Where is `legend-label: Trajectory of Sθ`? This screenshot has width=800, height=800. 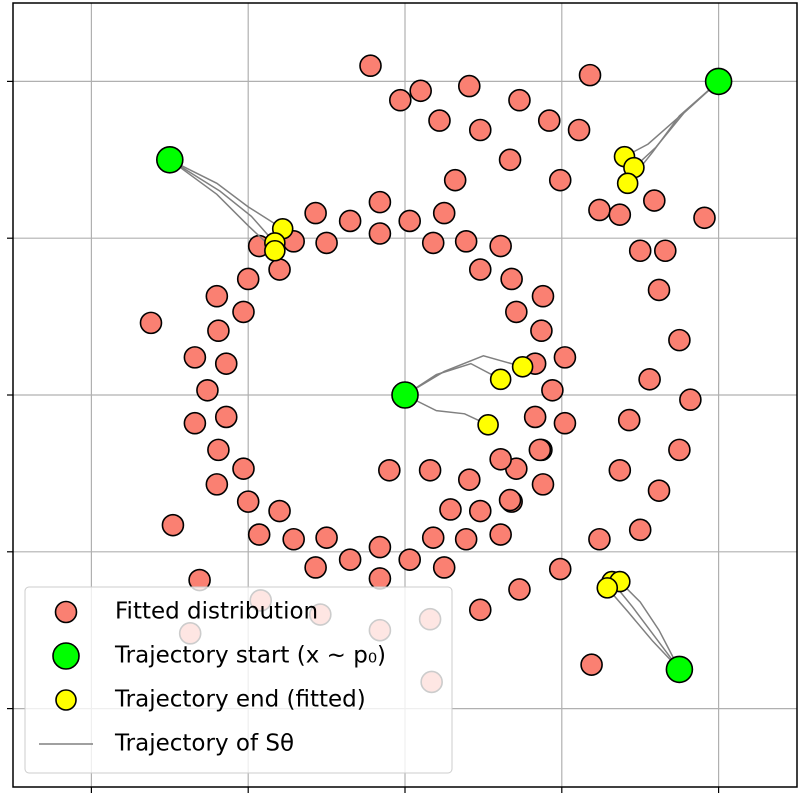
legend-label: Trajectory of Sθ is located at coordinates (204, 744).